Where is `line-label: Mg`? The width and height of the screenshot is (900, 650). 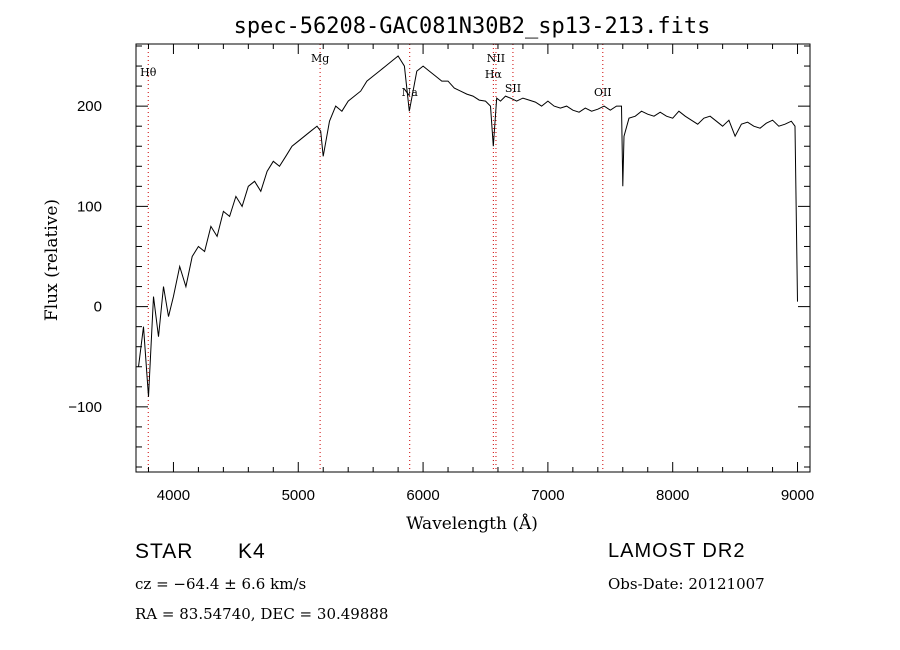 line-label: Mg is located at coordinates (320, 58).